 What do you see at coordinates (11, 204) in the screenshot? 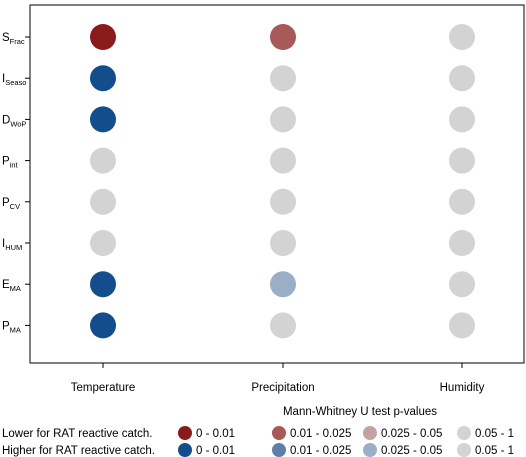
I see `y-tick-label: PCV` at bounding box center [11, 204].